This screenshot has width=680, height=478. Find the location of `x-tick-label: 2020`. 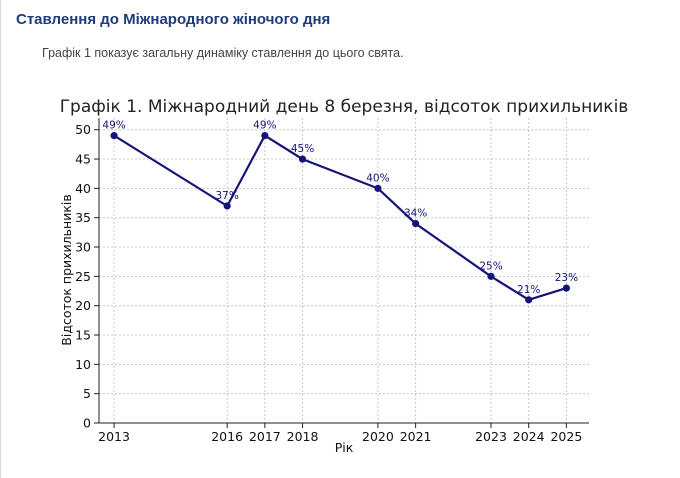

x-tick-label: 2020 is located at coordinates (378, 436).